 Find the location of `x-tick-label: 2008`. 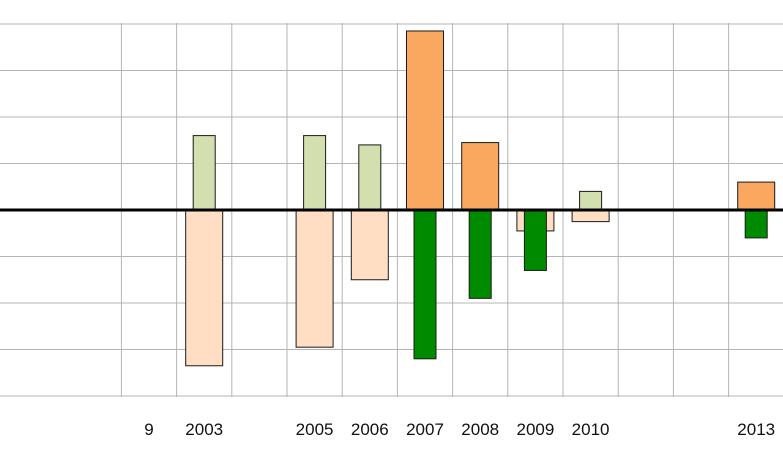

x-tick-label: 2008 is located at coordinates (480, 429).